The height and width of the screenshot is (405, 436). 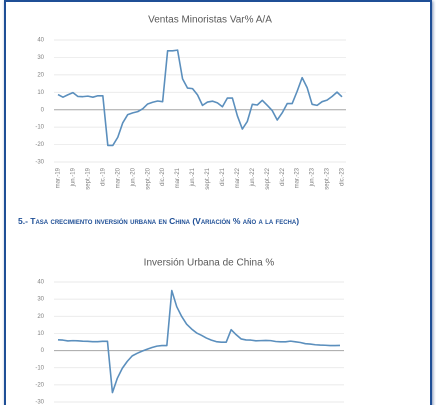 I want to click on x-tick-label: sept.-20, so click(x=148, y=178).